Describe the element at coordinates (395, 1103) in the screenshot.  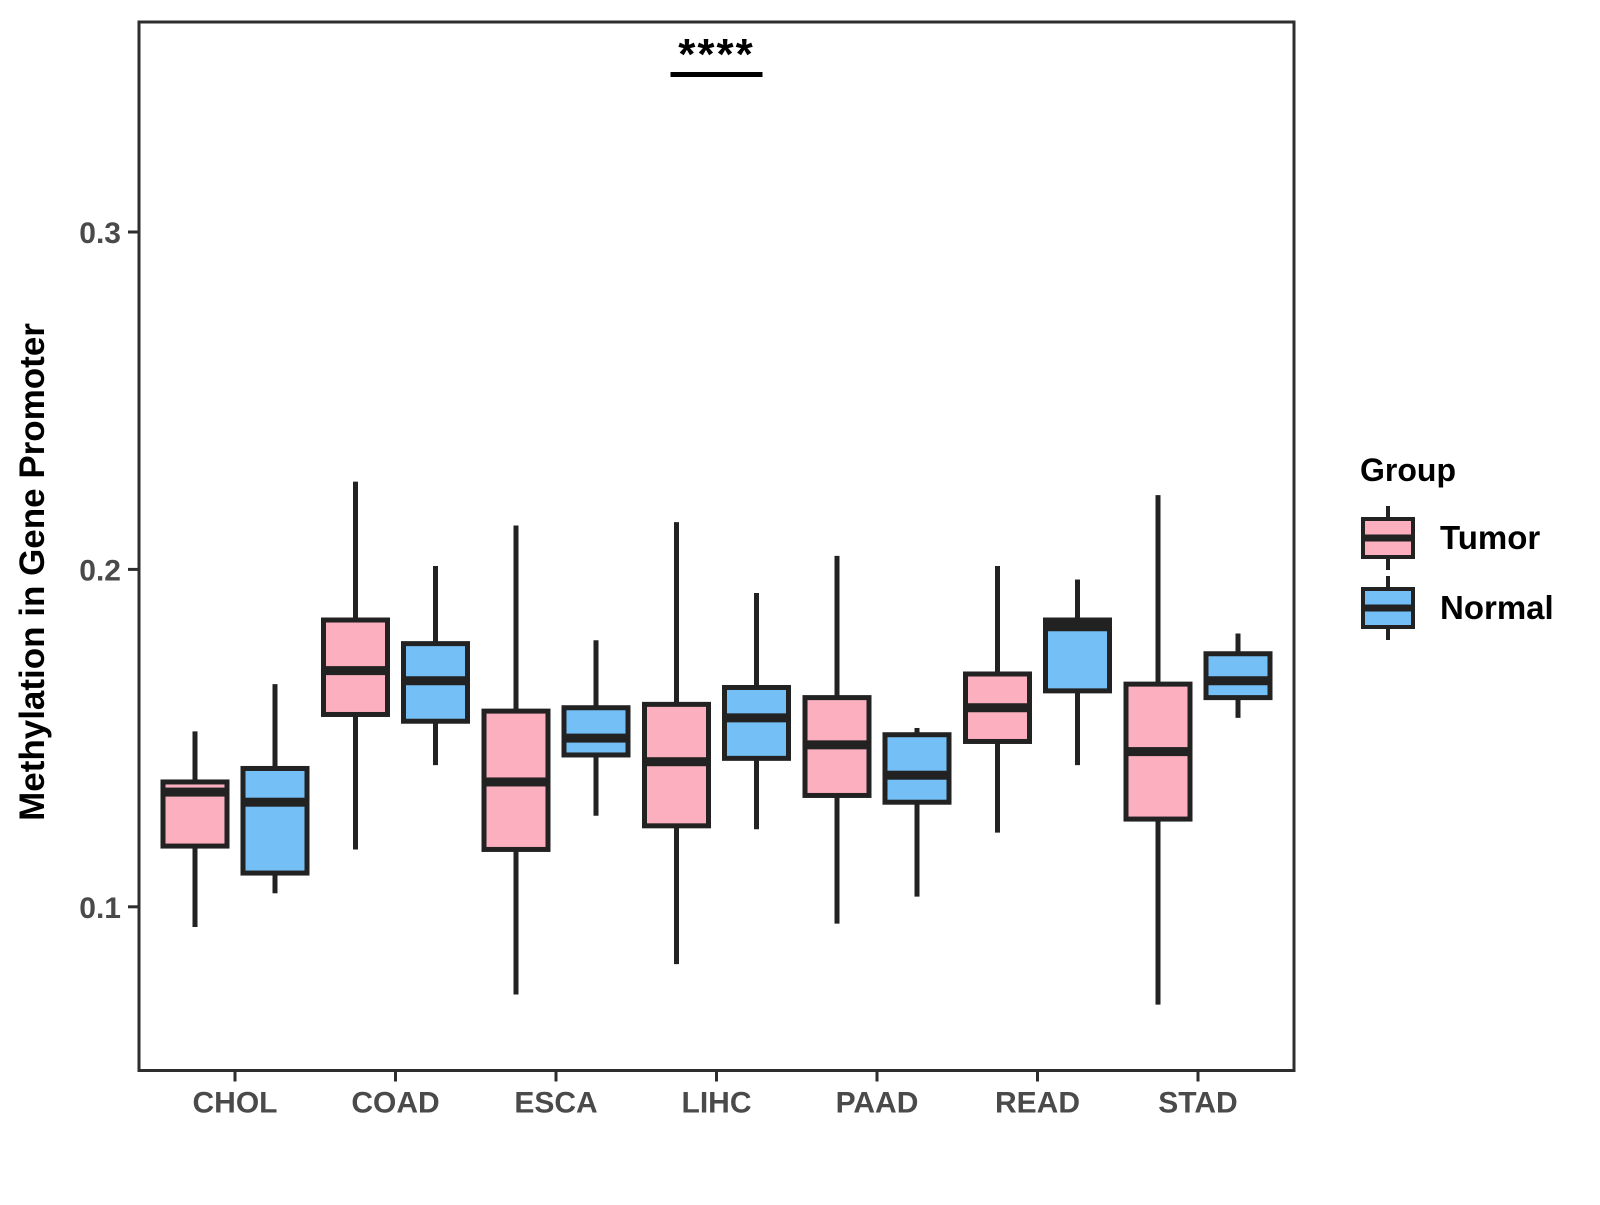
I see `x-tick-label-COAD: COAD` at that location.